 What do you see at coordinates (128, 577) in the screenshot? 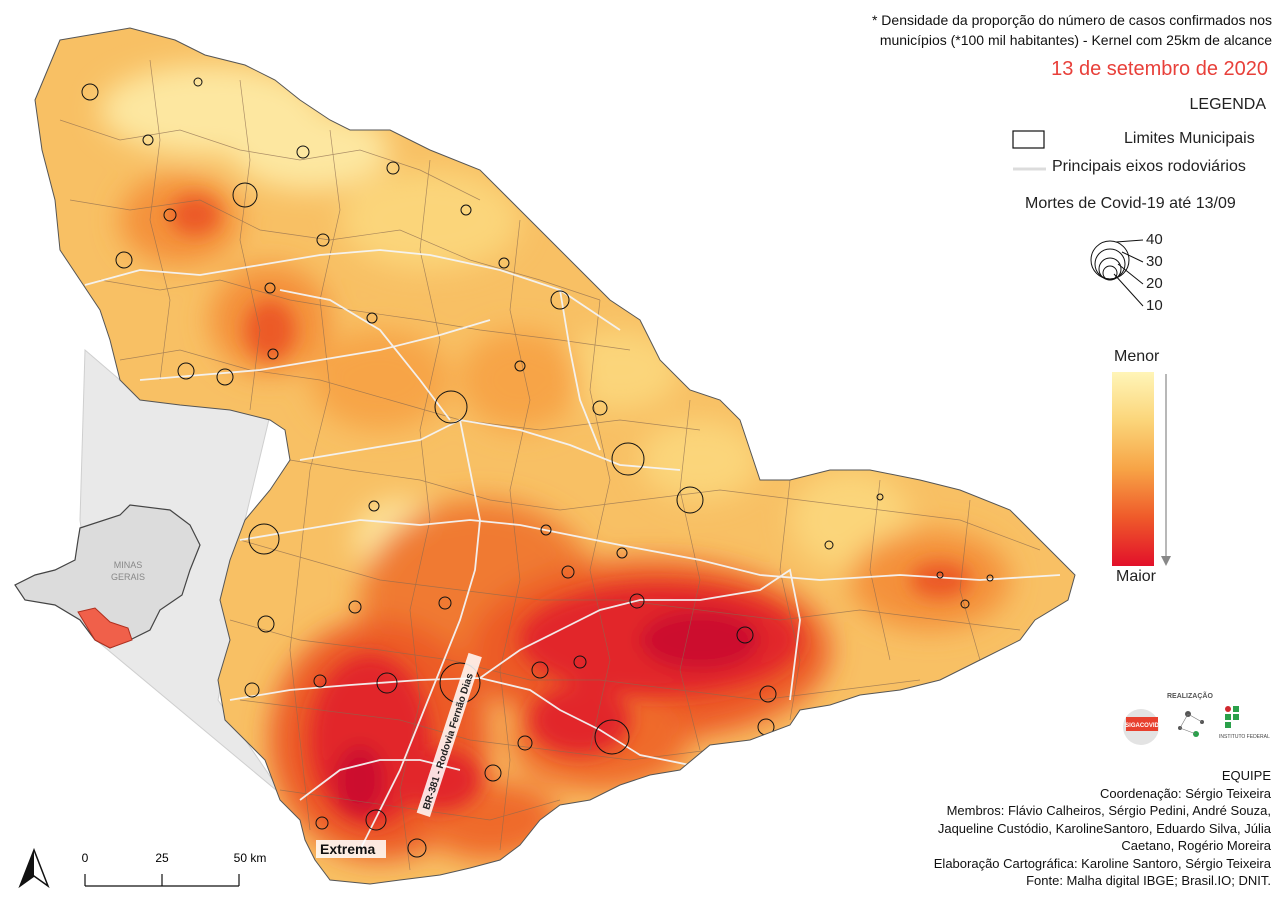
I see `inset-label-2: GERAIS` at bounding box center [128, 577].